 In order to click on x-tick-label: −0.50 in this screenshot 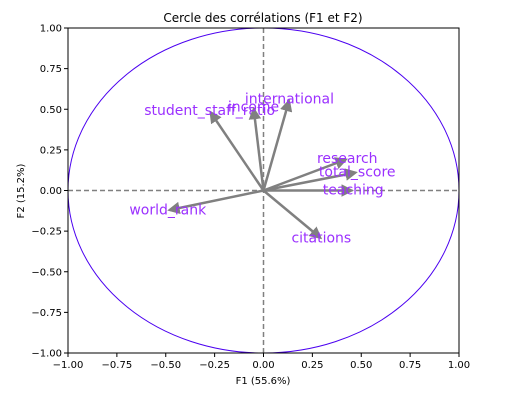, I will do `click(165, 365)`.